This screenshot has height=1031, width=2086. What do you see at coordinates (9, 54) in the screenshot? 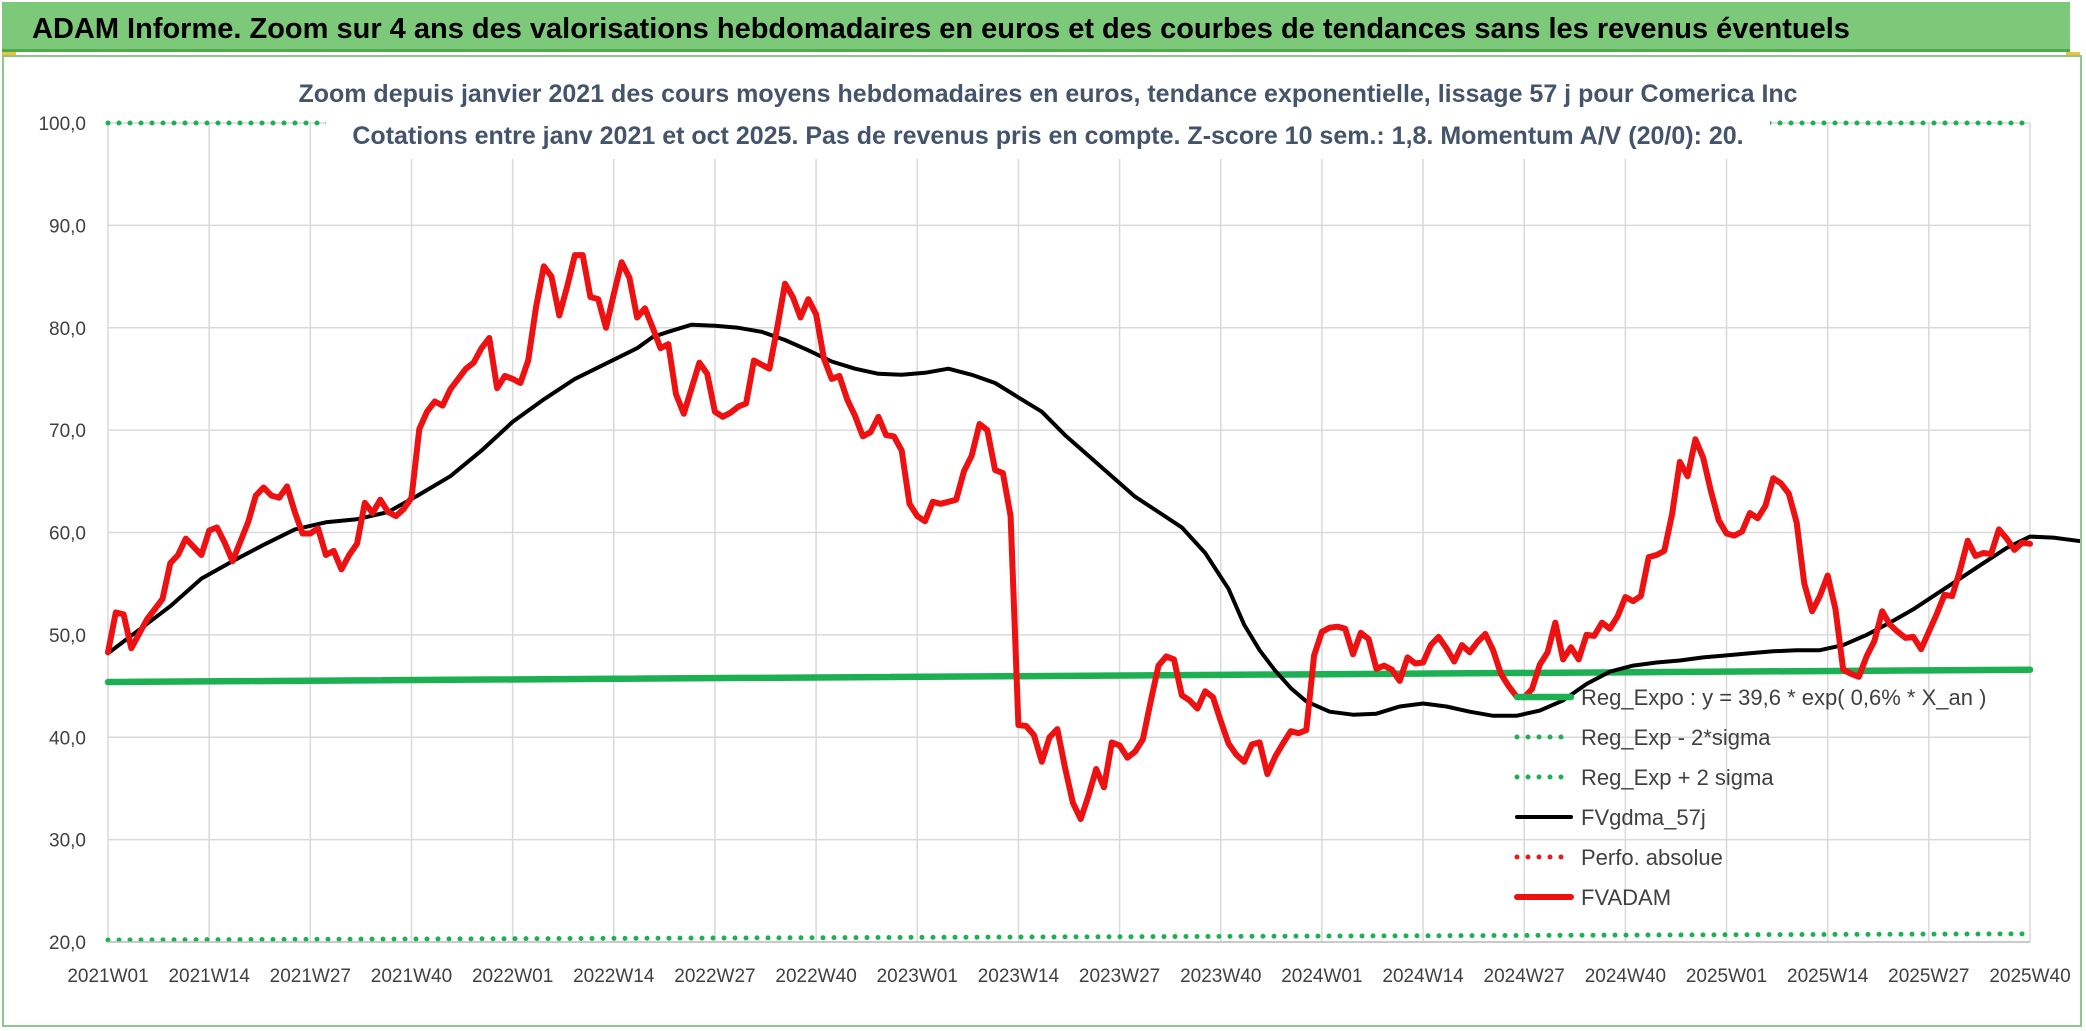
I see `corner-mark-left` at bounding box center [9, 54].